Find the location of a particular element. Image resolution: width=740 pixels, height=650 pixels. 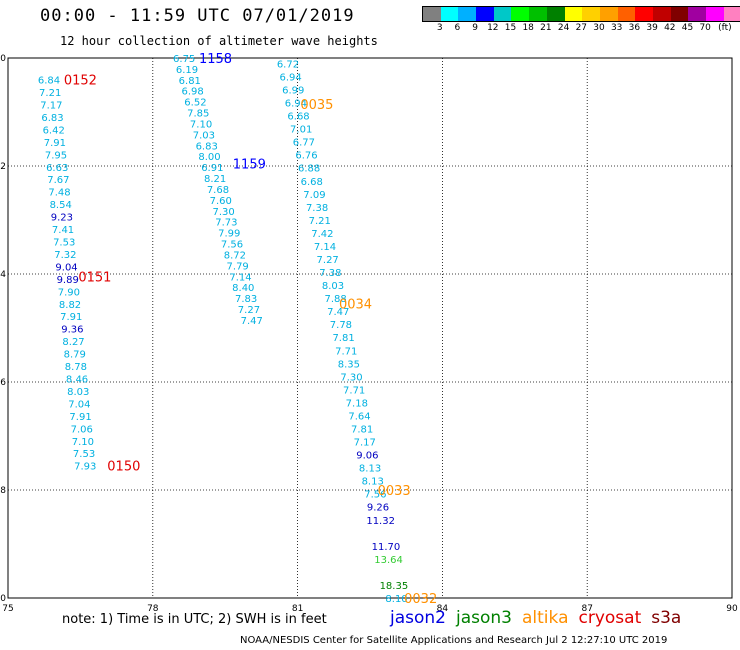

legend-entry: cryosat is located at coordinates (610, 618).